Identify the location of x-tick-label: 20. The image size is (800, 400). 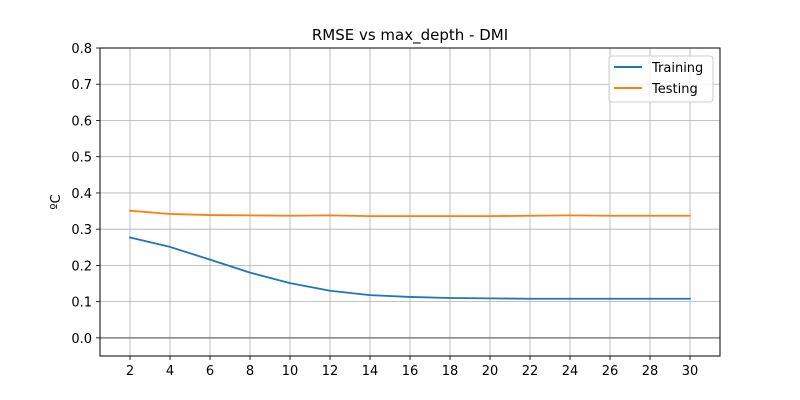
(490, 371).